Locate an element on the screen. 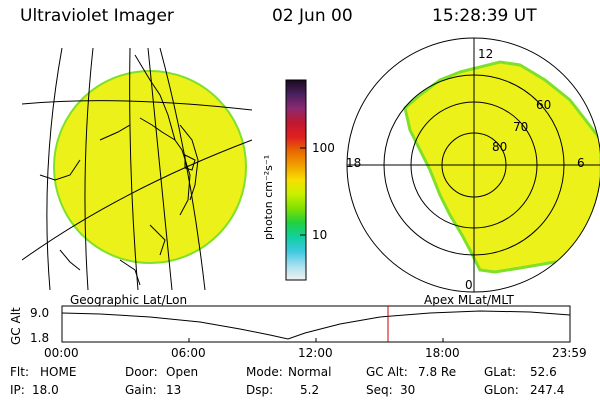 This screenshot has width=600, height=400. glon-key: GLon: is located at coordinates (501, 390).